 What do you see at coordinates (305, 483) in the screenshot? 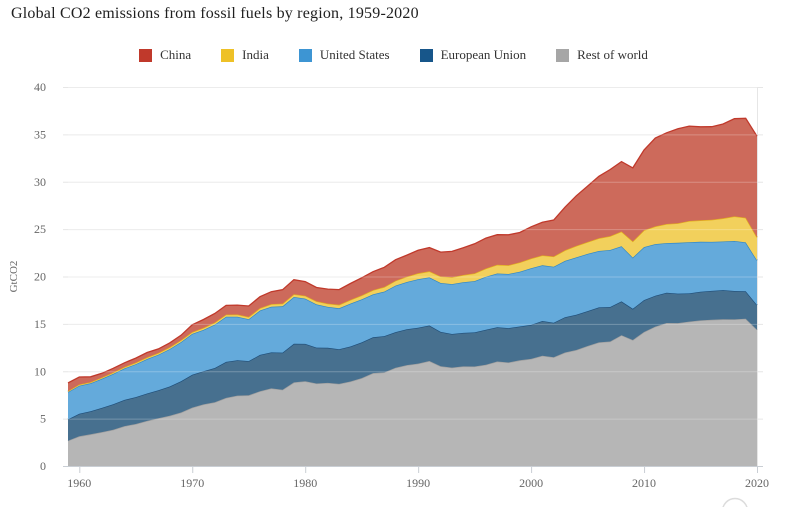
I see `x-tick-label-1980: 1980` at bounding box center [305, 483].